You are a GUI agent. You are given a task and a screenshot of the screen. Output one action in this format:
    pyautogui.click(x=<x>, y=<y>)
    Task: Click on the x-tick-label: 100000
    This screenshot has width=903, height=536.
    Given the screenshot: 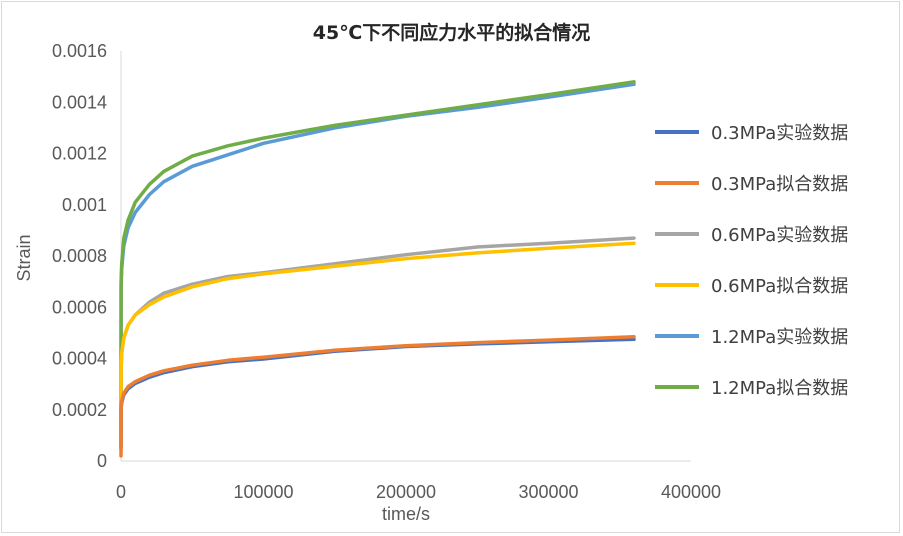 What is the action you would take?
    pyautogui.click(x=263, y=492)
    